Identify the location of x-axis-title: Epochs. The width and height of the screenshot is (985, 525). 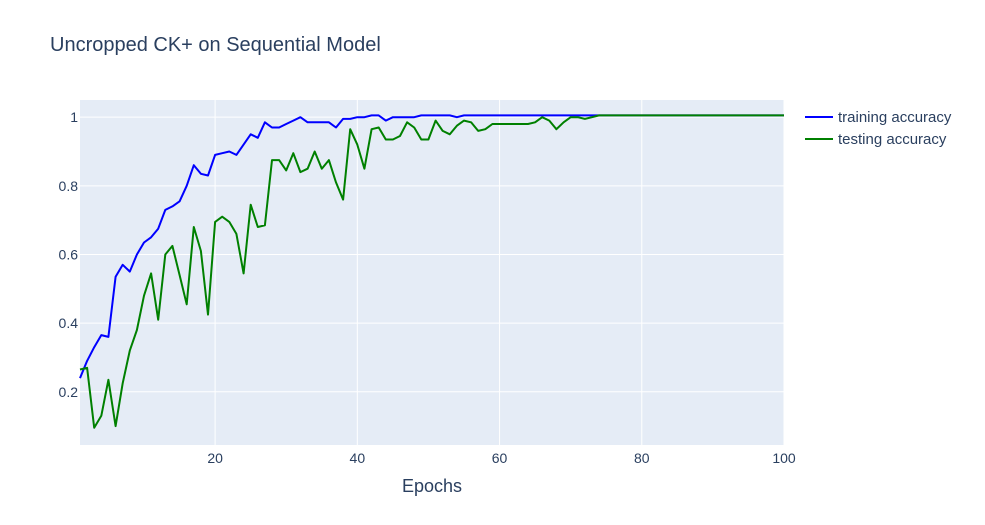
(432, 486).